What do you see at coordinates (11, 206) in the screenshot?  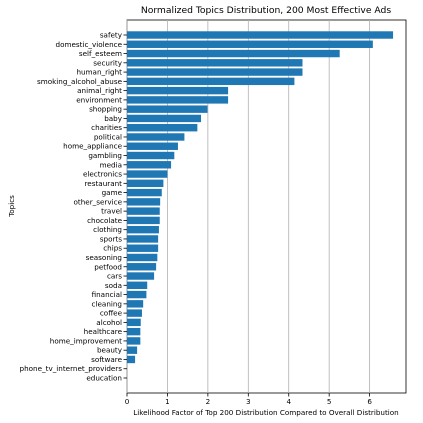 I see `y-axis-label: Topics` at bounding box center [11, 206].